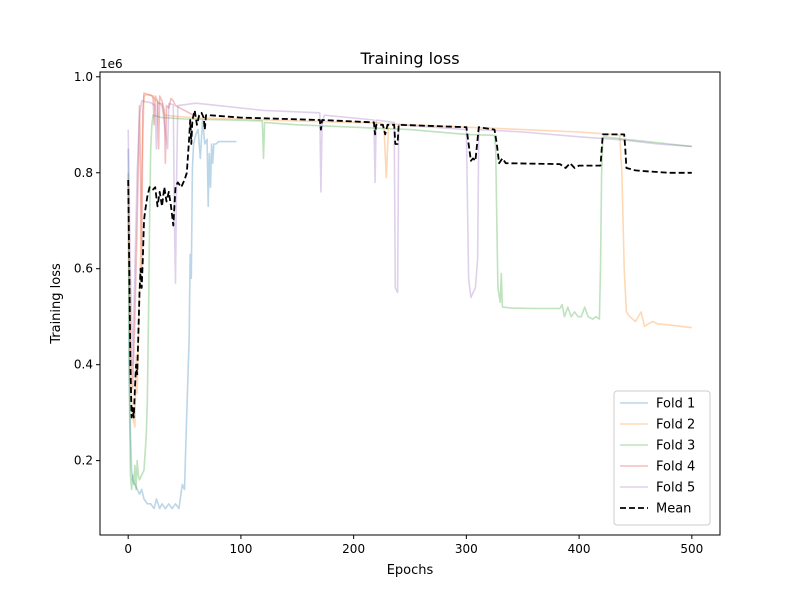  What do you see at coordinates (128, 549) in the screenshot?
I see `x-tick-label: 0` at bounding box center [128, 549].